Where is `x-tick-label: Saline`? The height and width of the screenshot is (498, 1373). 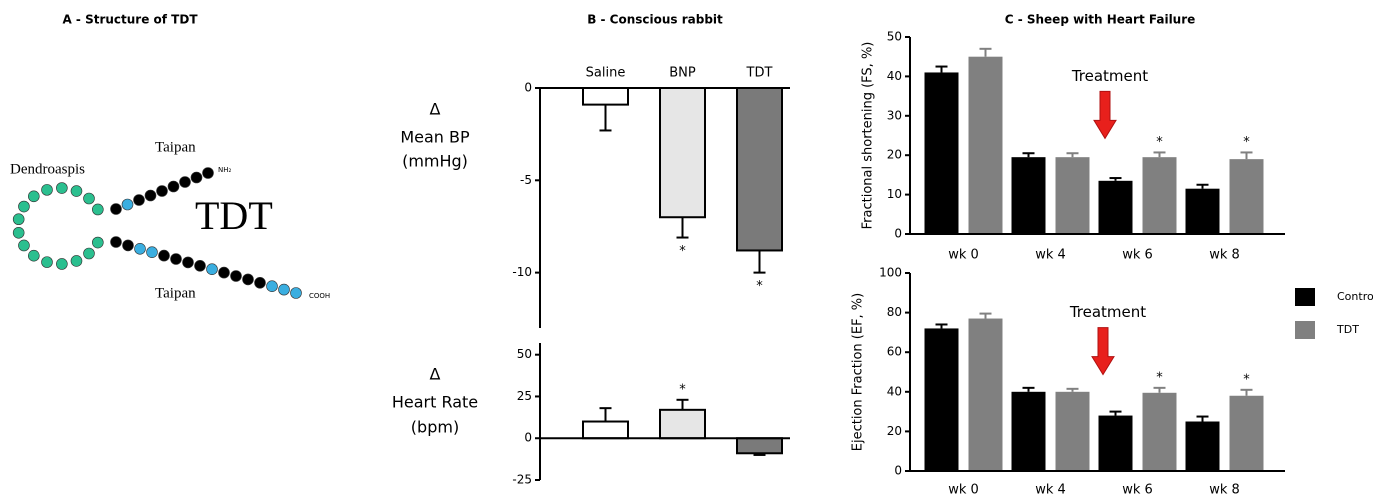
x-tick-label: Saline is located at coordinates (606, 73).